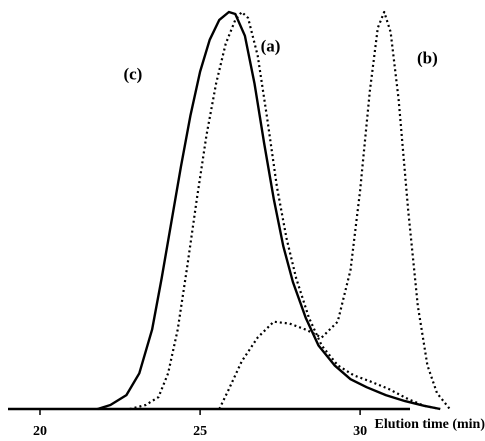 This screenshot has width=485, height=441. I want to click on curve-label-3: (b), so click(427, 58).